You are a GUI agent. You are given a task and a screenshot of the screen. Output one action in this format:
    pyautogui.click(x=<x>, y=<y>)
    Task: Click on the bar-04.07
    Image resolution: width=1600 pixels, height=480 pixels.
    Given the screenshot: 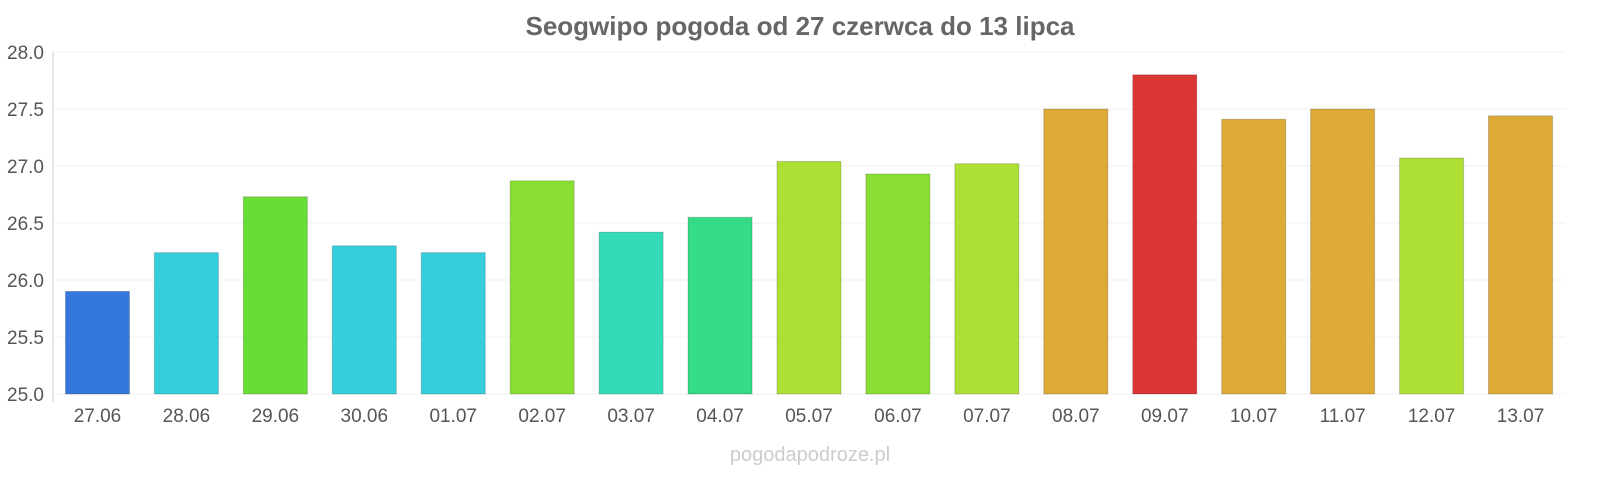 What is the action you would take?
    pyautogui.click(x=720, y=305)
    